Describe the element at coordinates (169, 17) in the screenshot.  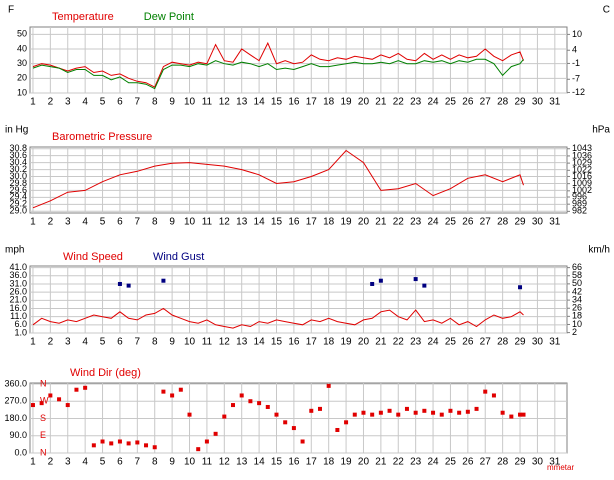
I see `legend-entry: Dew Point` at that location.